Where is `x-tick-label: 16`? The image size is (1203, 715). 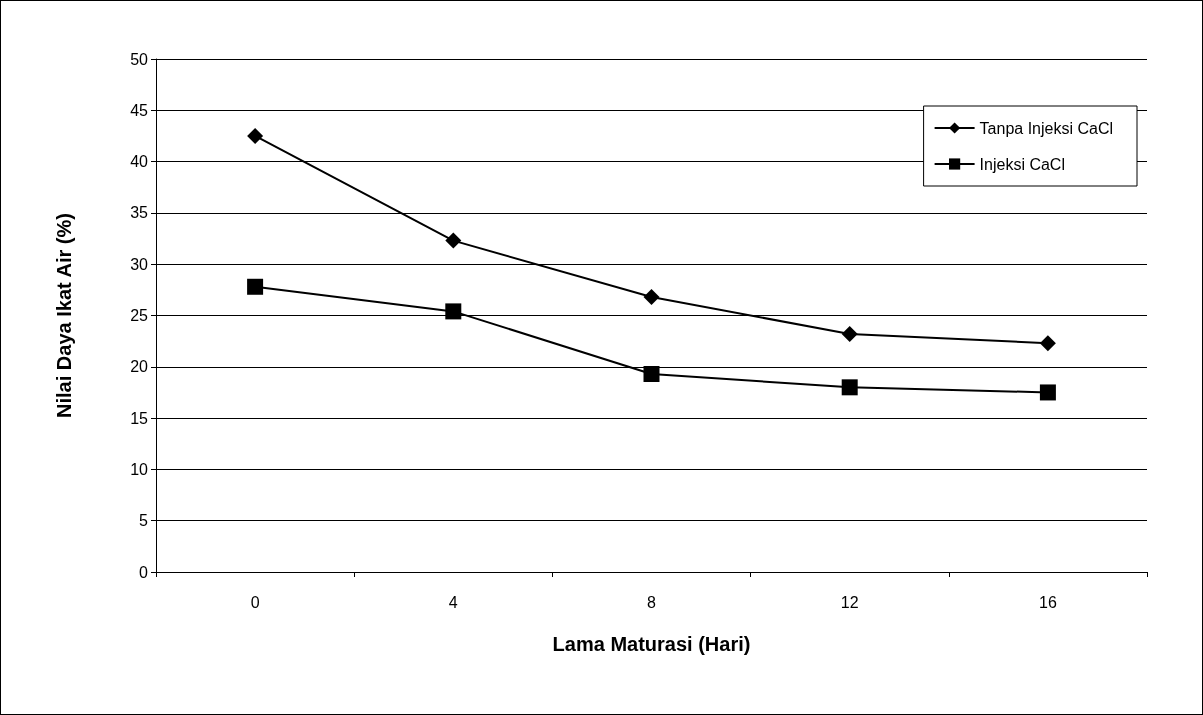 x-tick-label: 16 is located at coordinates (1048, 602).